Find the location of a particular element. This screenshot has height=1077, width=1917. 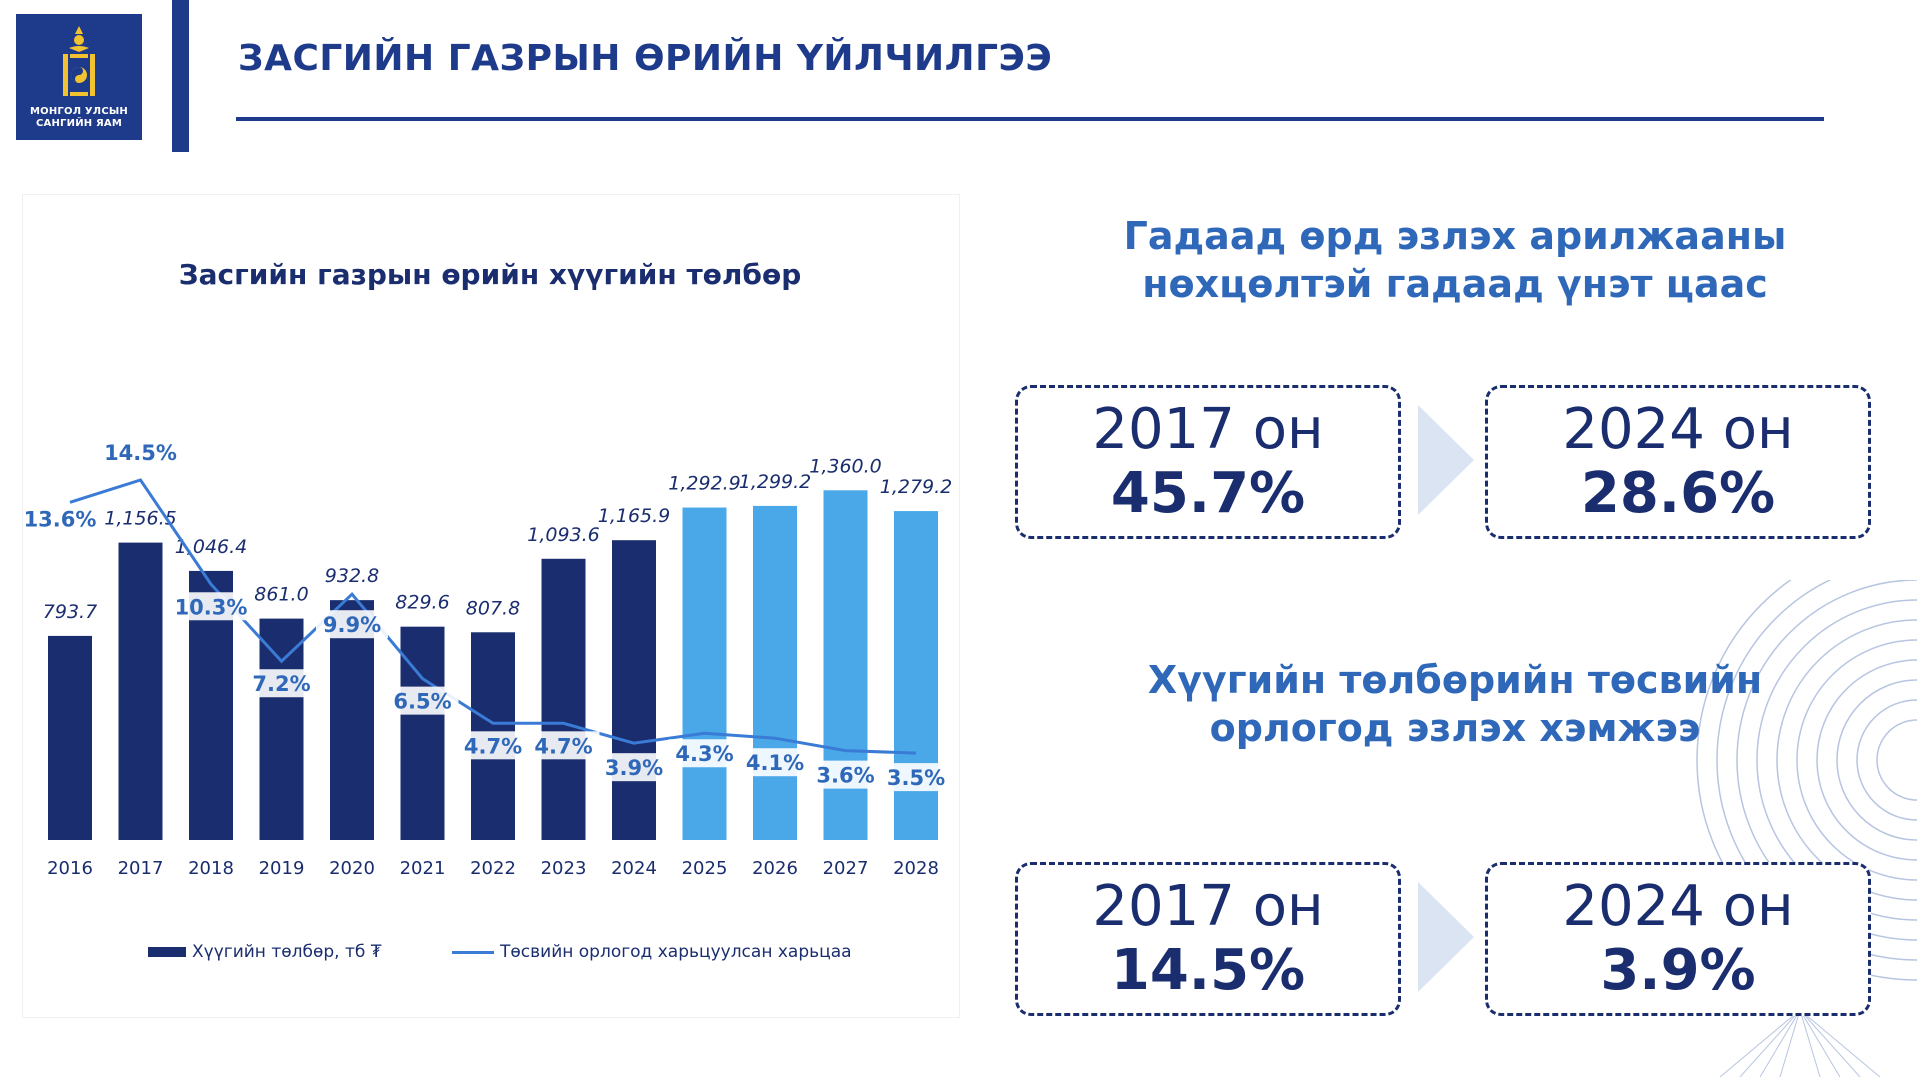

ratio-label-2022: 4.7% is located at coordinates (493, 746).